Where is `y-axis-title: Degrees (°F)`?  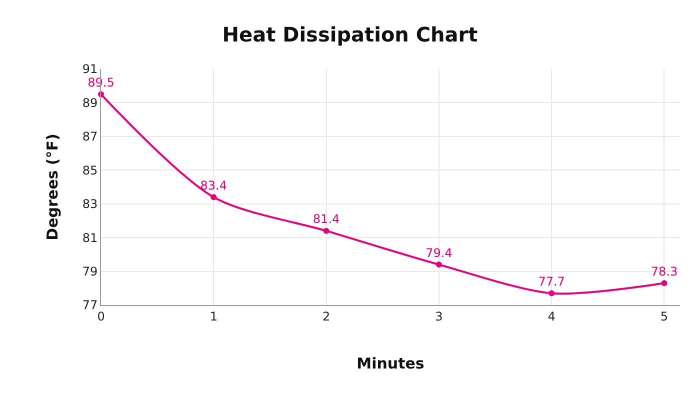 y-axis-title: Degrees (°F) is located at coordinates (53, 187).